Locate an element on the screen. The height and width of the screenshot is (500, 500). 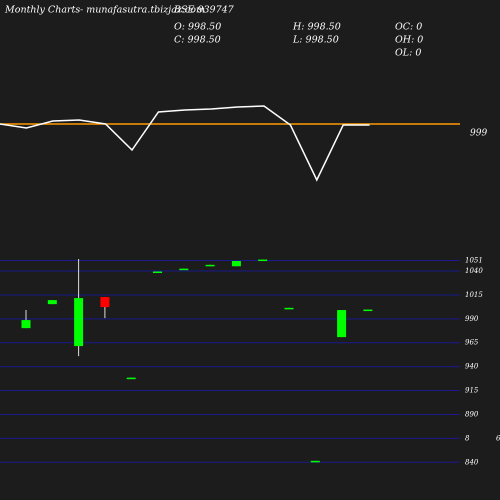
symbol: BSE 939747 is located at coordinates (204, 10).